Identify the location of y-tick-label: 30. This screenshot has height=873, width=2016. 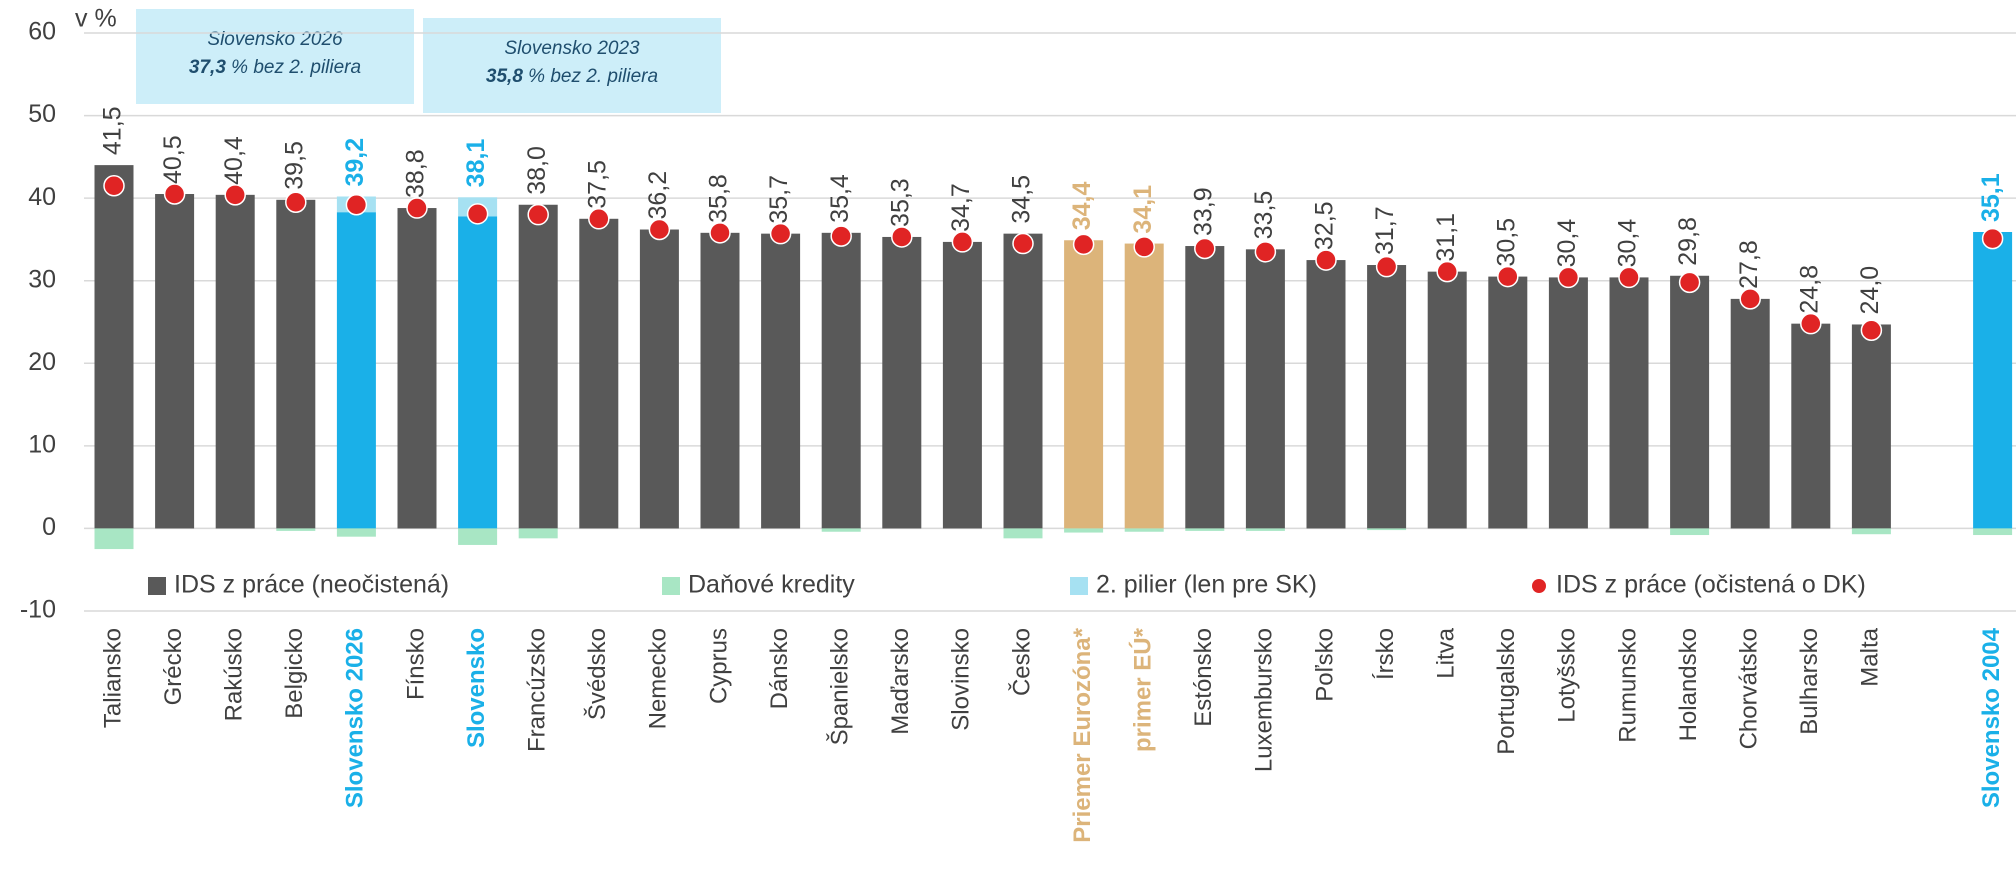
(42, 279).